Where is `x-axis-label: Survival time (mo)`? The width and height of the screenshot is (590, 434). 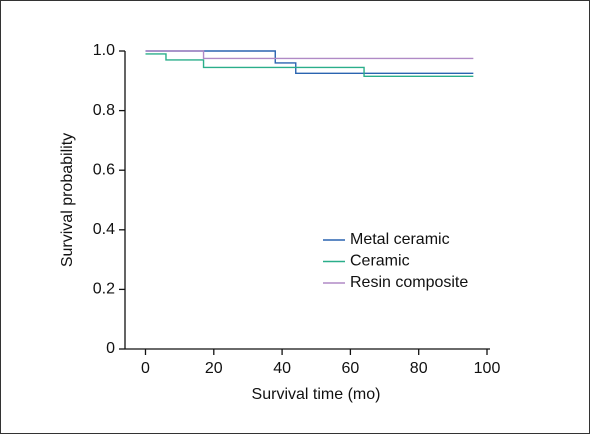 x-axis-label: Survival time (mo) is located at coordinates (316, 394).